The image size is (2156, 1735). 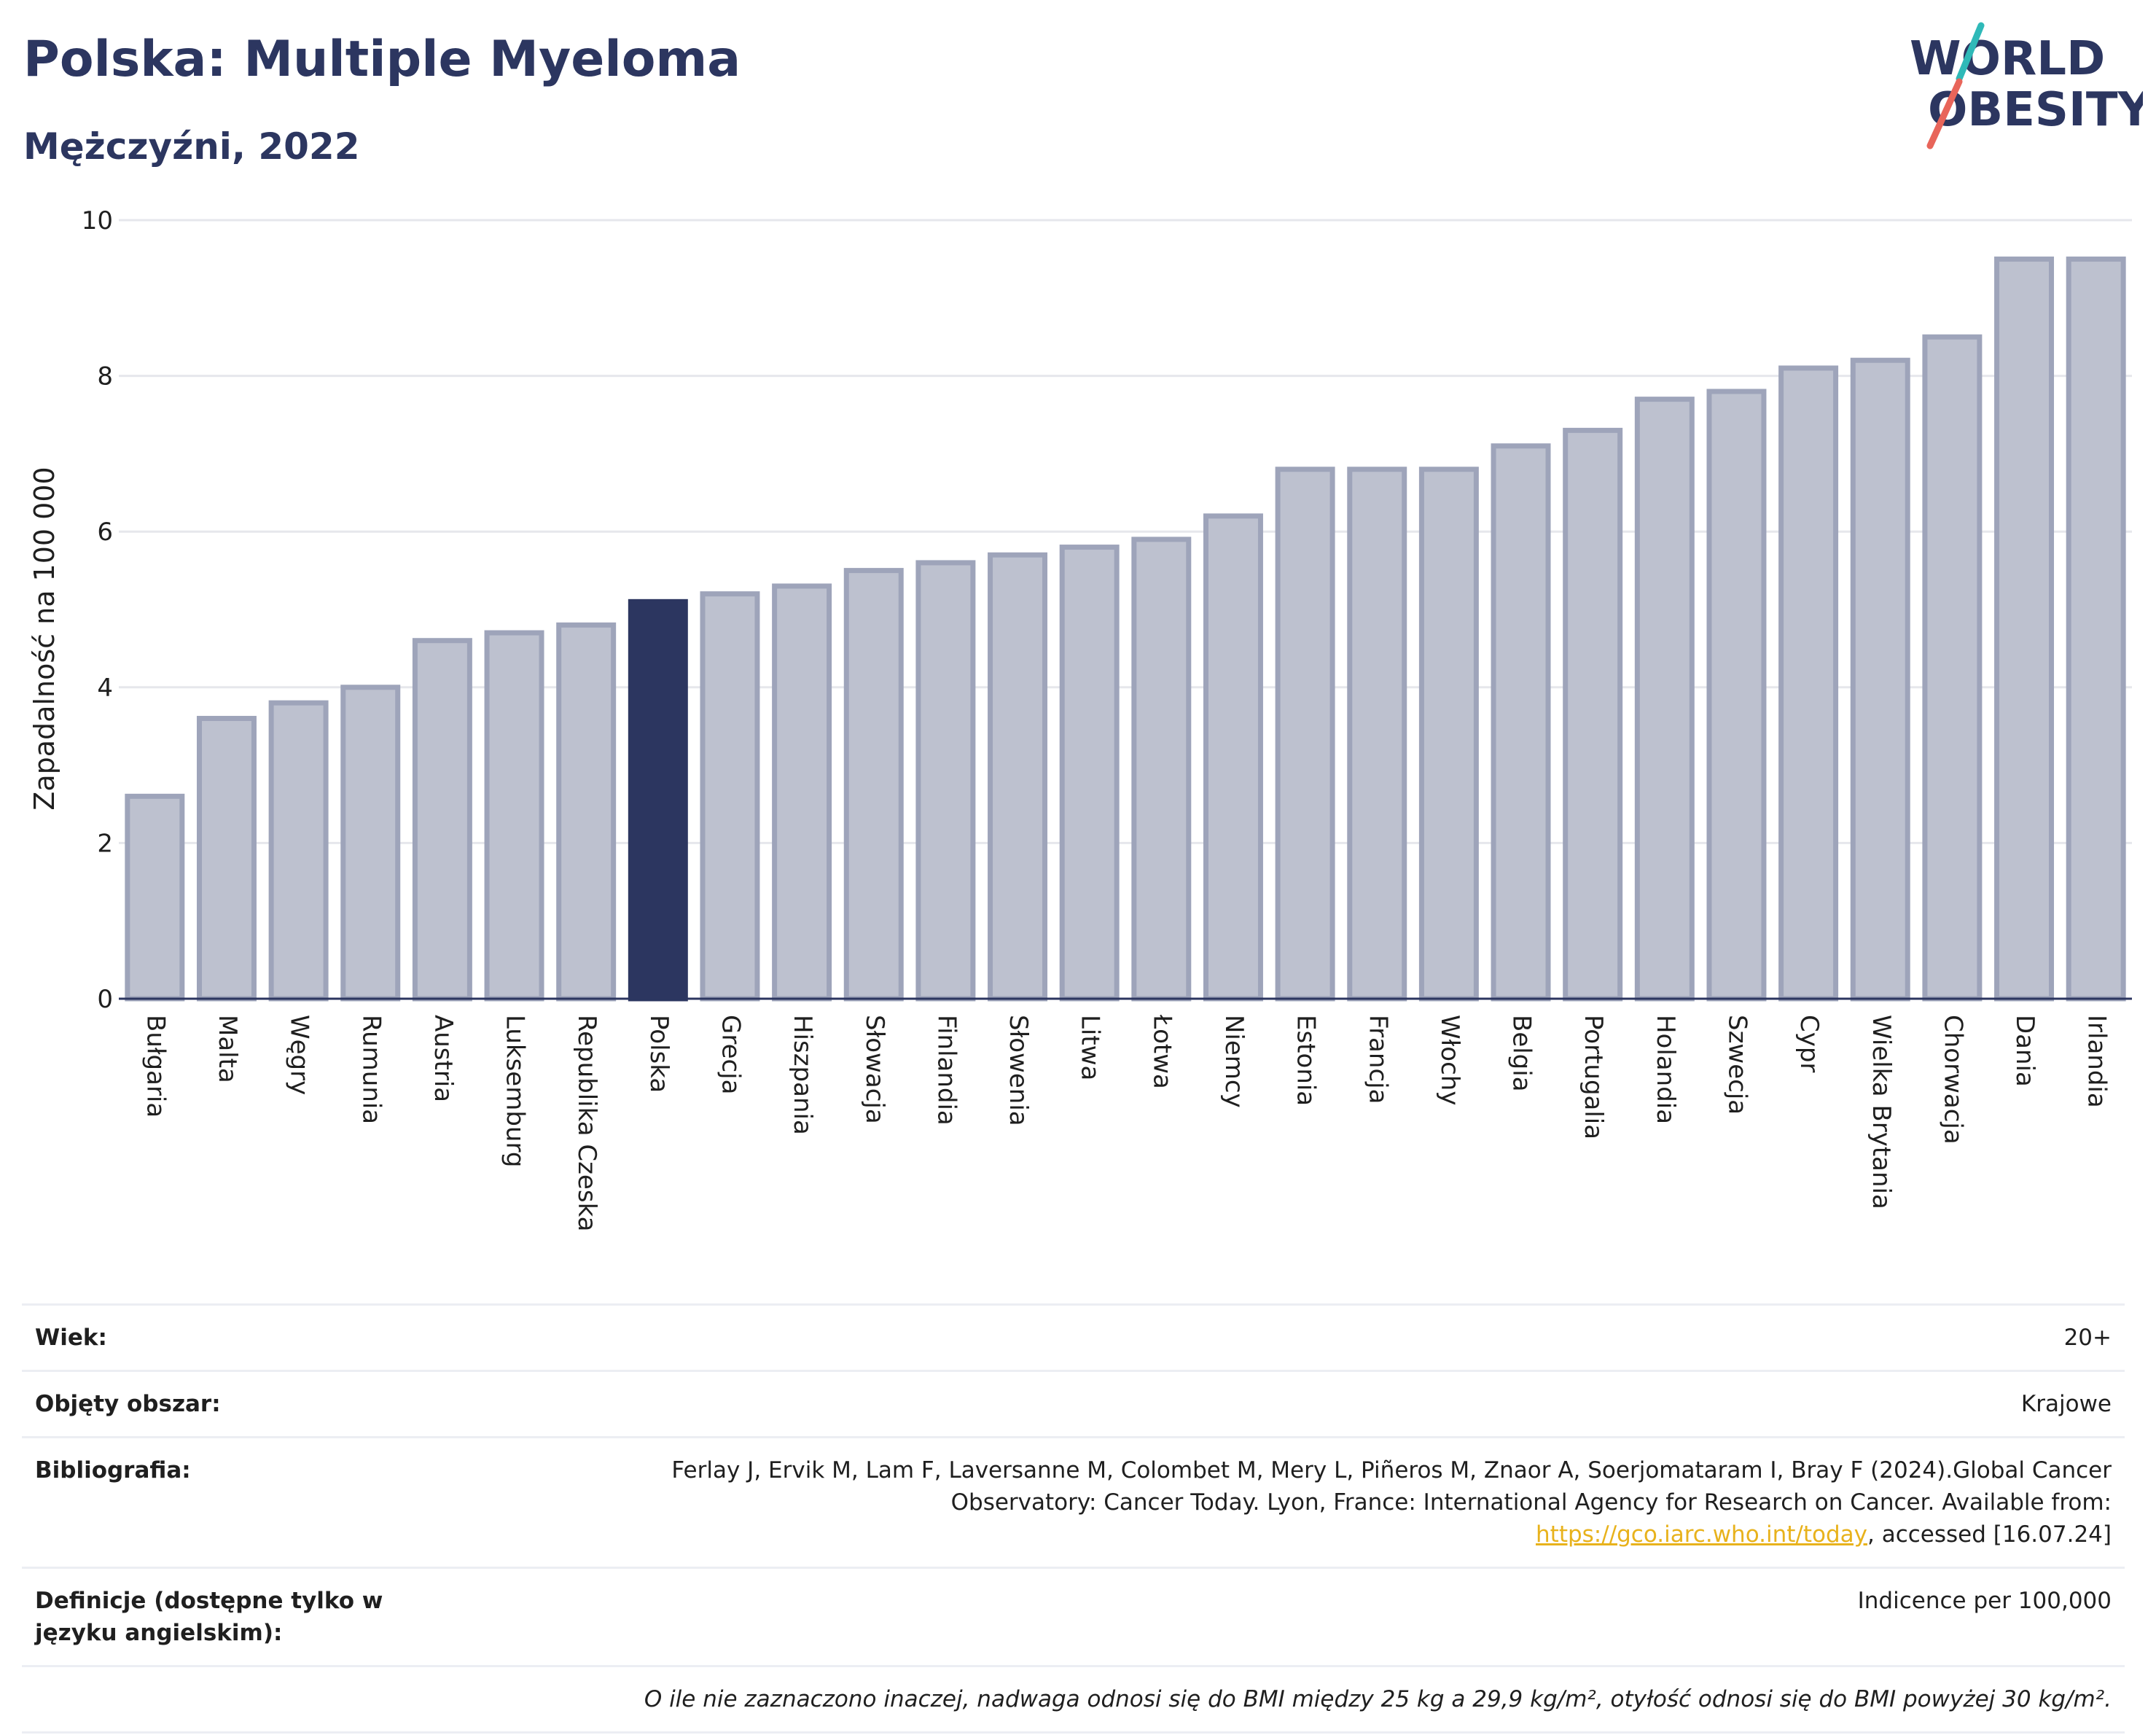 What do you see at coordinates (2008, 59) in the screenshot?
I see `logo-line1: WORLD` at bounding box center [2008, 59].